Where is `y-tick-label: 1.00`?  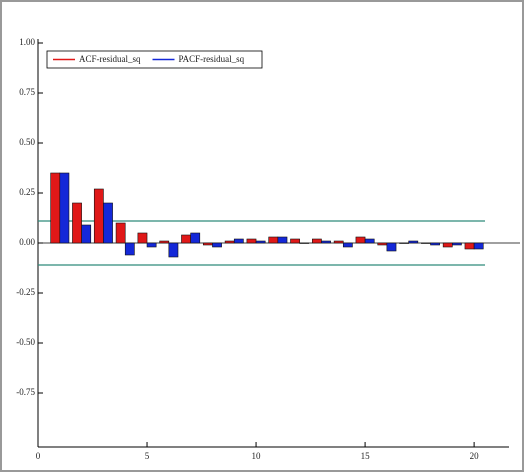
y-tick-label: 1.00 is located at coordinates (27, 42).